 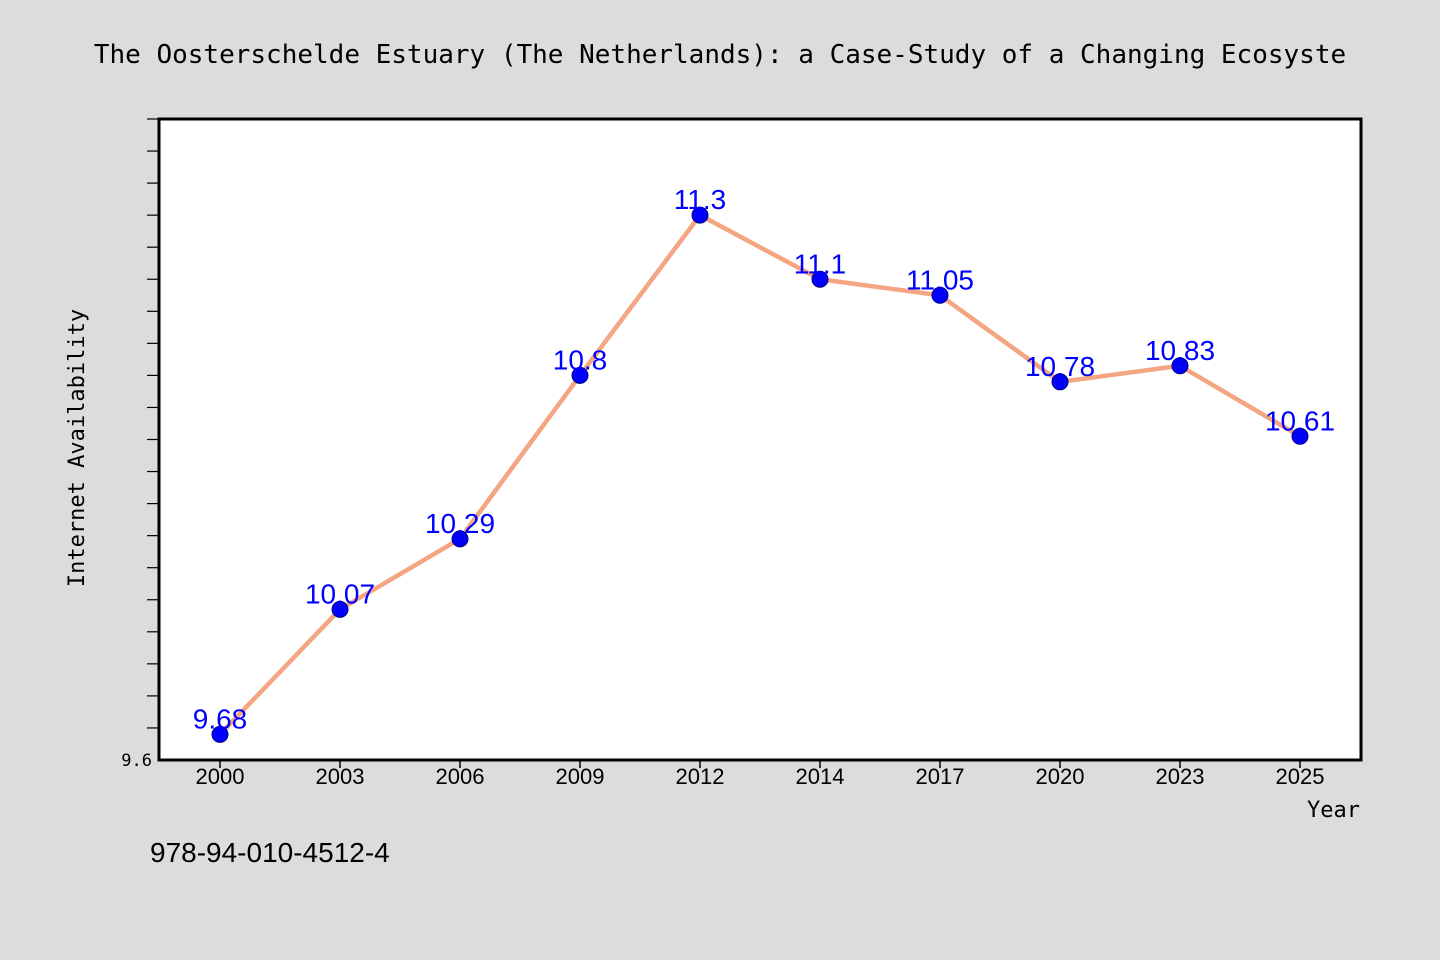 What do you see at coordinates (460, 523) in the screenshot?
I see `data-label: 10.29` at bounding box center [460, 523].